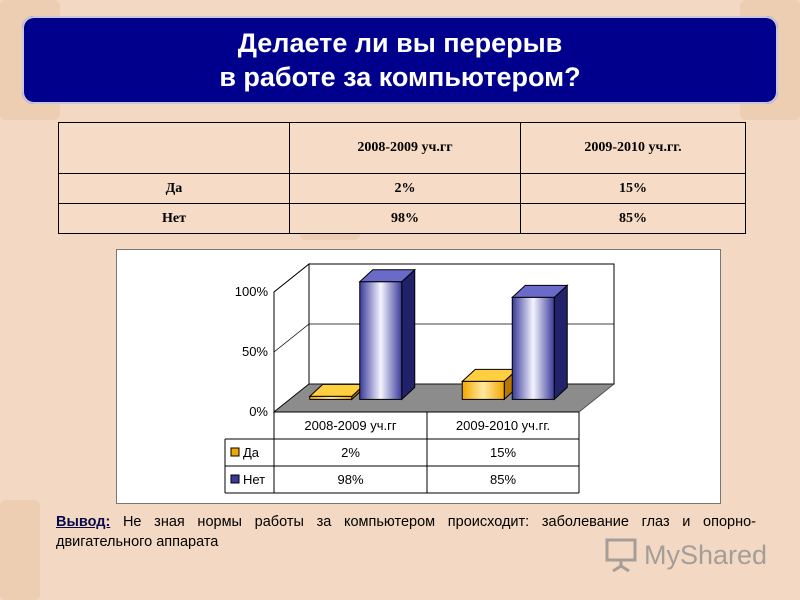 The image size is (800, 600). What do you see at coordinates (252, 291) in the screenshot?
I see `y-tick-label: 100%` at bounding box center [252, 291].